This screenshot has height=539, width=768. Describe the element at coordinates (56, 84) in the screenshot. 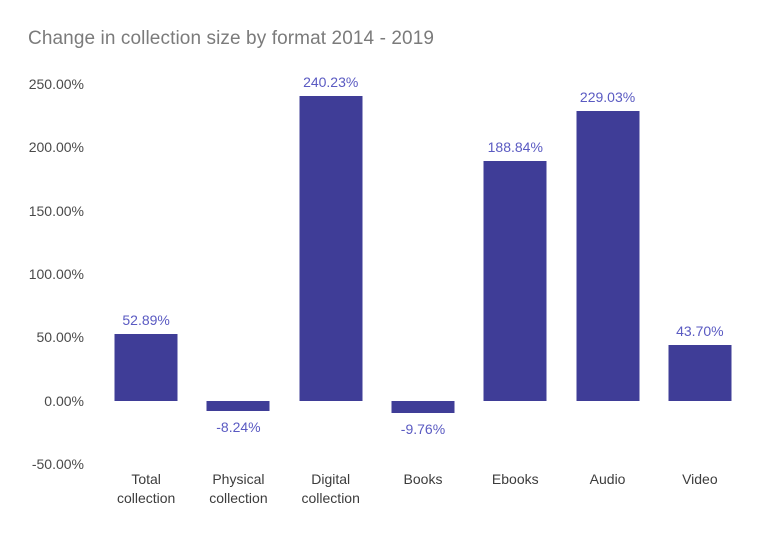

I see `y-axis-tick-label: 250.00%` at that location.